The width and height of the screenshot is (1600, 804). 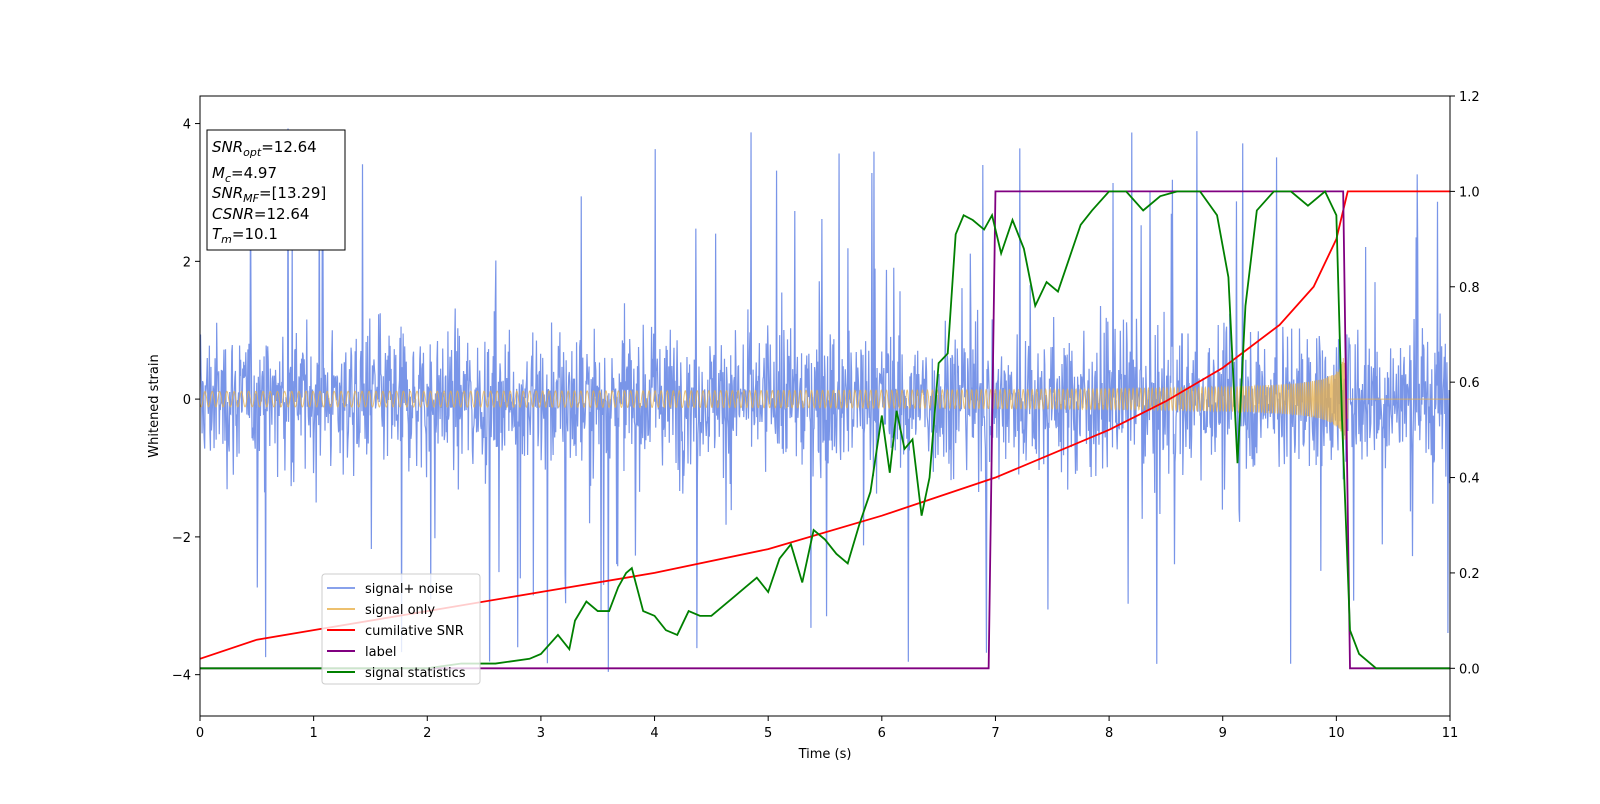 What do you see at coordinates (244, 174) in the screenshot?
I see `info-line: Mc=4.97` at bounding box center [244, 174].